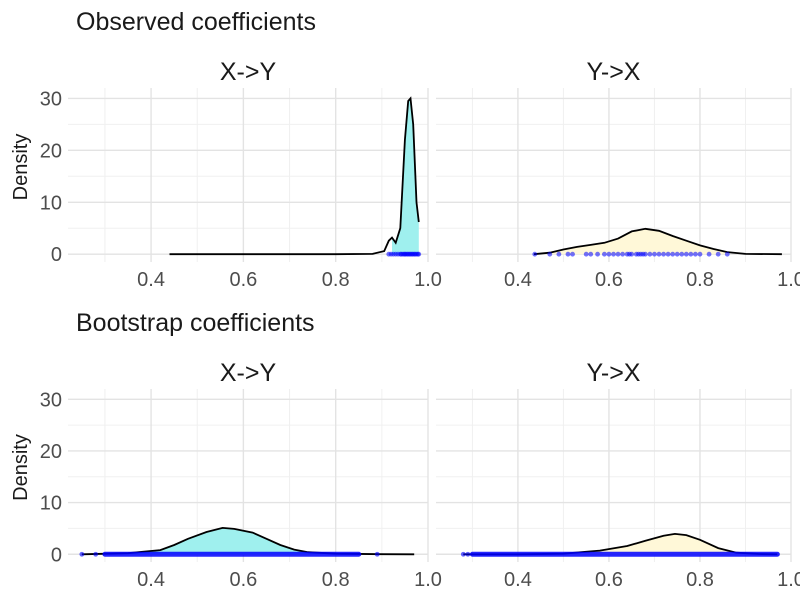 The height and width of the screenshot is (600, 800). Describe the element at coordinates (196, 22) in the screenshot. I see `observed-section-title: Observed coefficients` at that location.